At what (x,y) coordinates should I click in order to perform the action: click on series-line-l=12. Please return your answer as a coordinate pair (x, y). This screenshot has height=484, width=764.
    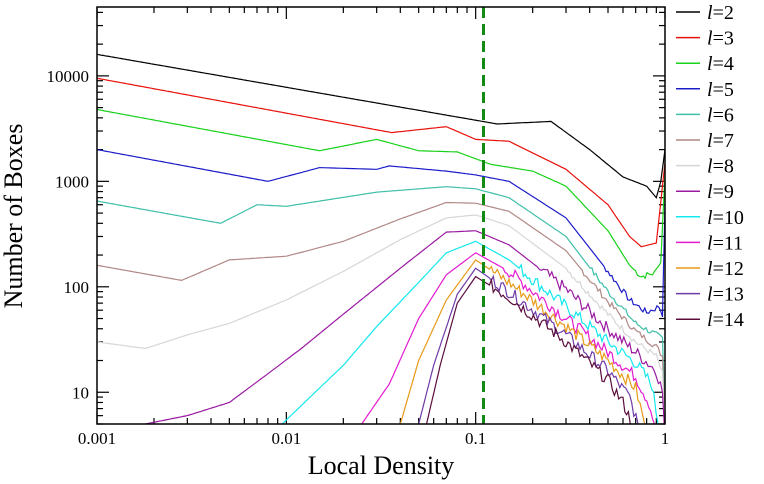
    Looking at the image, I should click on (522, 341).